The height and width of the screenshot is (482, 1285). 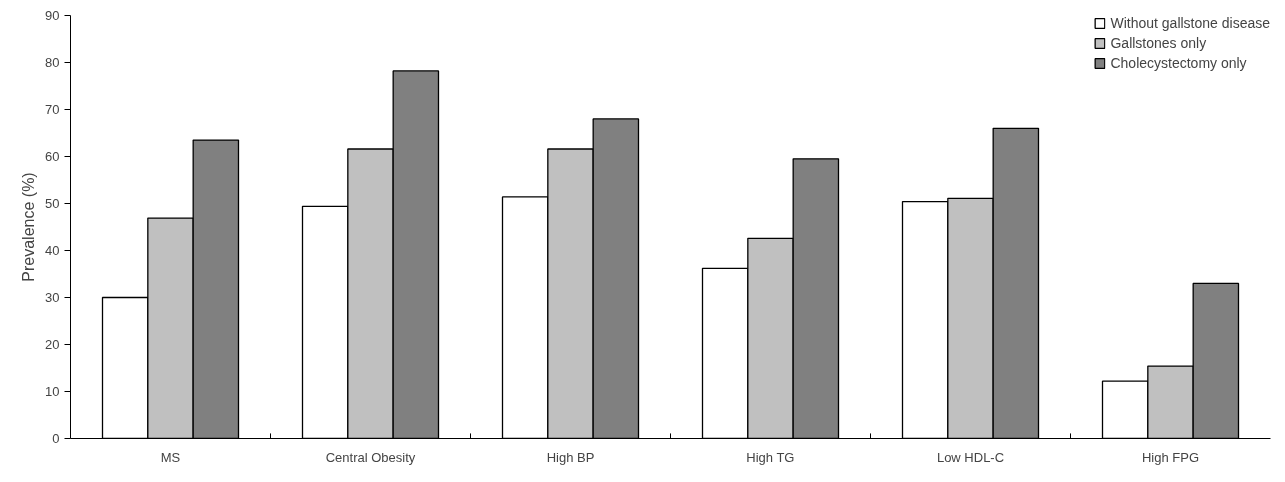 I want to click on y-tick-label: 90, so click(x=52, y=15).